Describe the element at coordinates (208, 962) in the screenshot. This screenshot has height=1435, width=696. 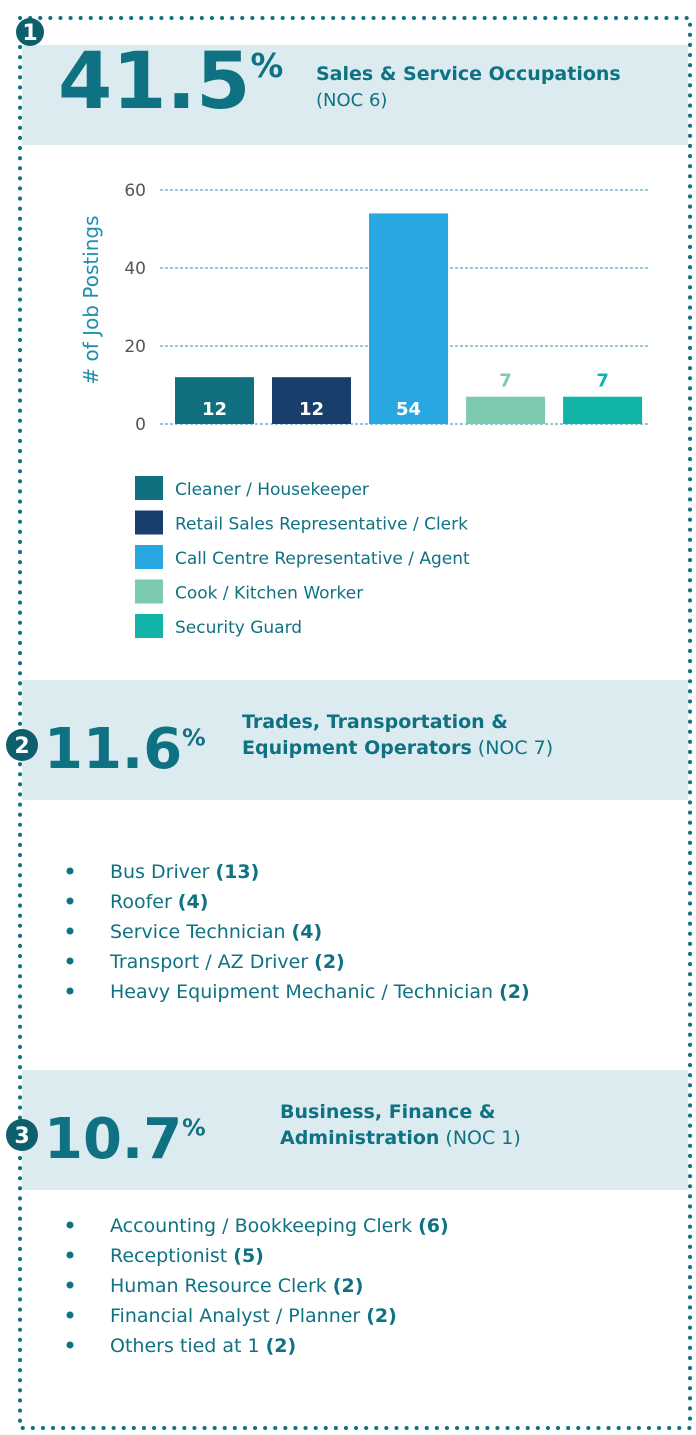
I see `item-name: Transport / AZ Driver` at that location.